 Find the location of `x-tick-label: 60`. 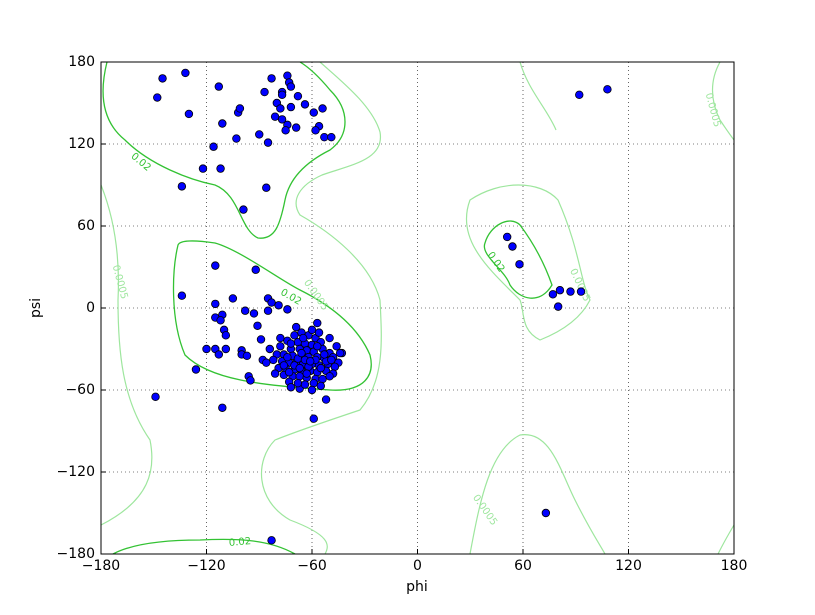

x-tick-label: 60 is located at coordinates (523, 566).